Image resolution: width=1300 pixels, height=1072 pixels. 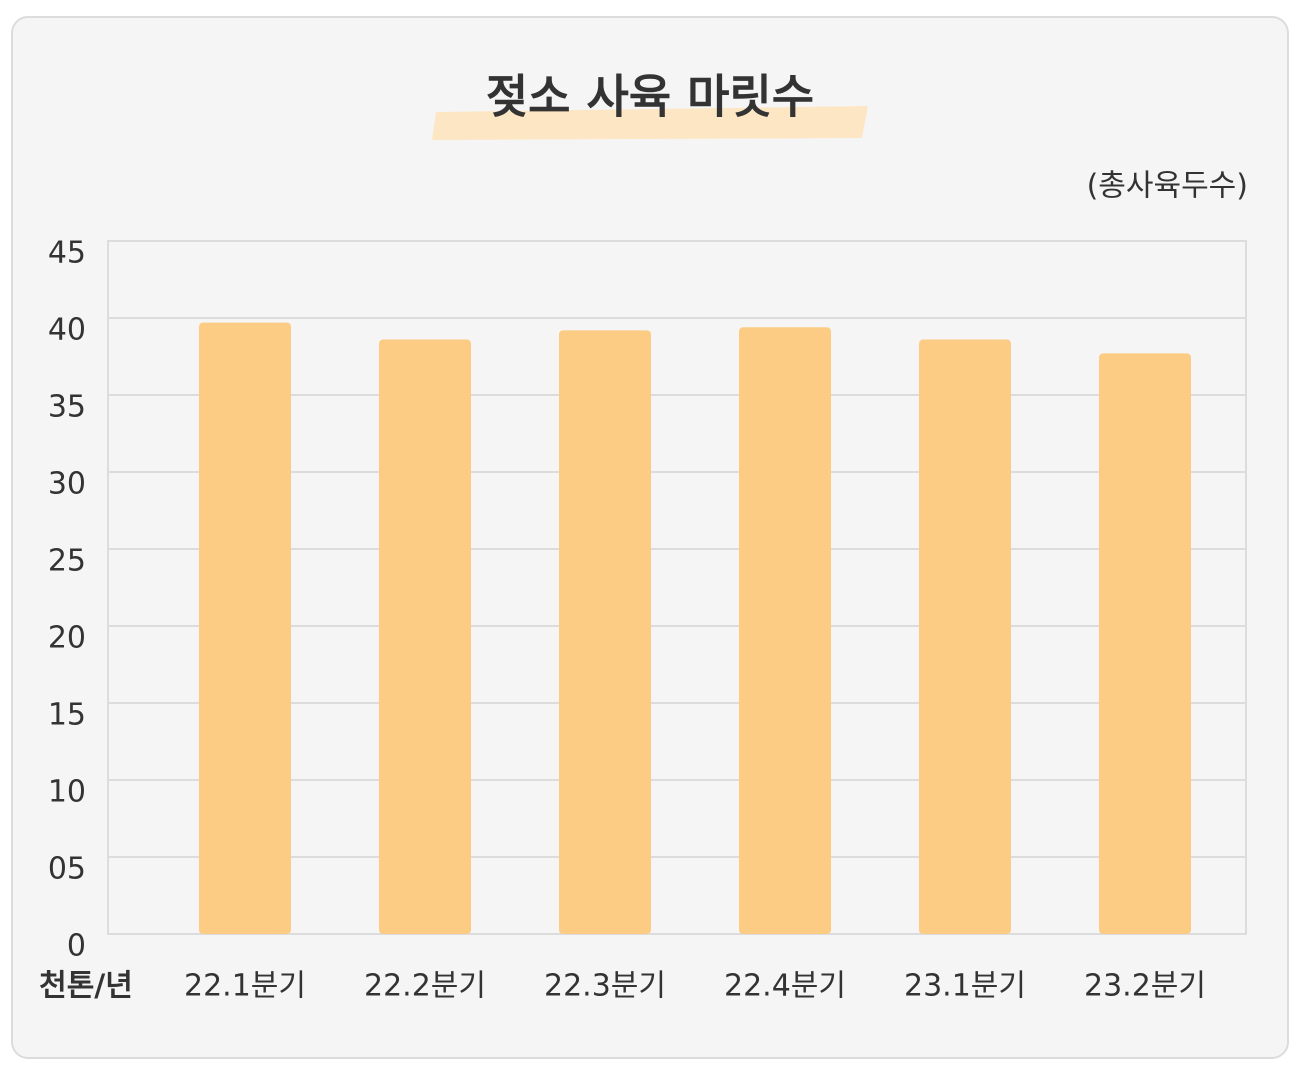 What do you see at coordinates (67, 715) in the screenshot?
I see `y-tick-label: 15` at bounding box center [67, 715].